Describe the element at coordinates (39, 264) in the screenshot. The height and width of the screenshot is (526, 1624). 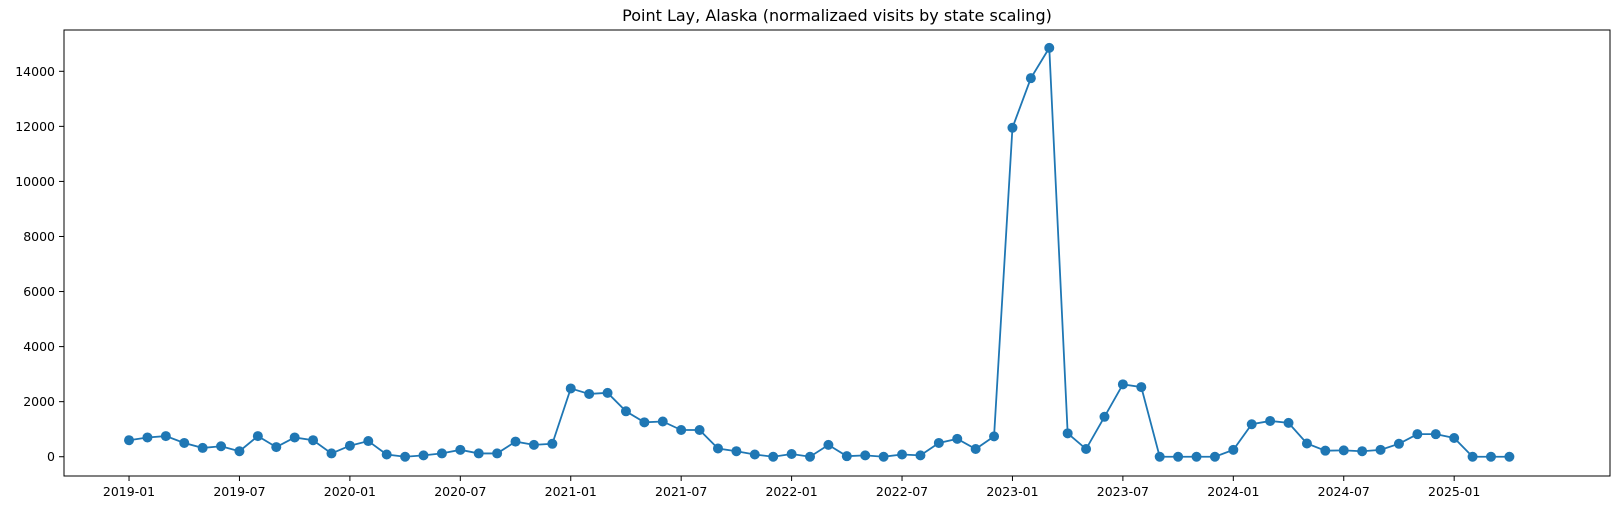
I see `y-axis: 0 2000 4000 6000 8000 10000 12000 14000` at that location.